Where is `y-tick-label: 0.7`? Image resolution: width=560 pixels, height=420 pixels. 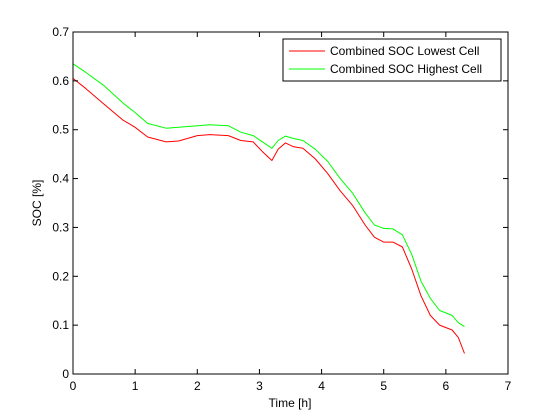 y-tick-label: 0.7 is located at coordinates (60, 32).